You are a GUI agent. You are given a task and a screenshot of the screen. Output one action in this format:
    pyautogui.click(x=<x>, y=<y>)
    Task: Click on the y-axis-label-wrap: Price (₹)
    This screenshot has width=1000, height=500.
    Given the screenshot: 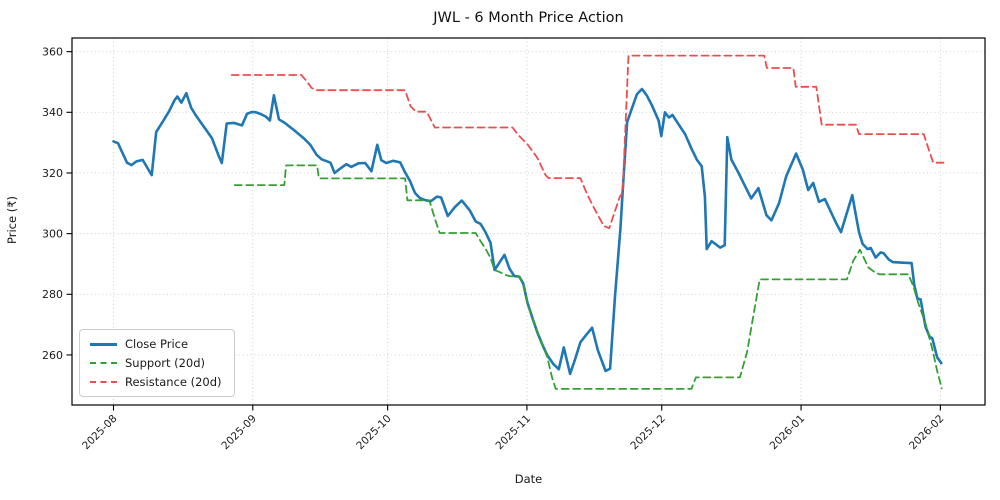 What is the action you would take?
    pyautogui.click(x=12, y=220)
    